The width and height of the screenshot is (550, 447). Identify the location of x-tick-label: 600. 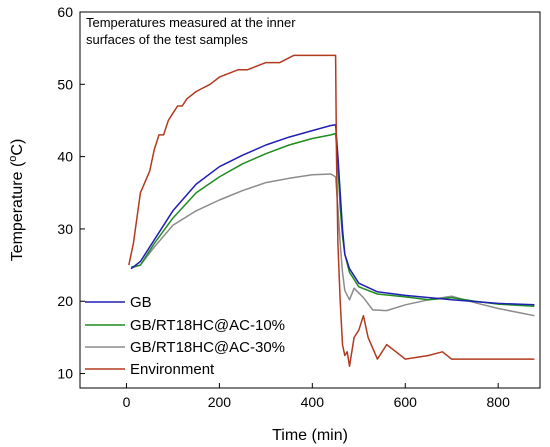
(406, 402).